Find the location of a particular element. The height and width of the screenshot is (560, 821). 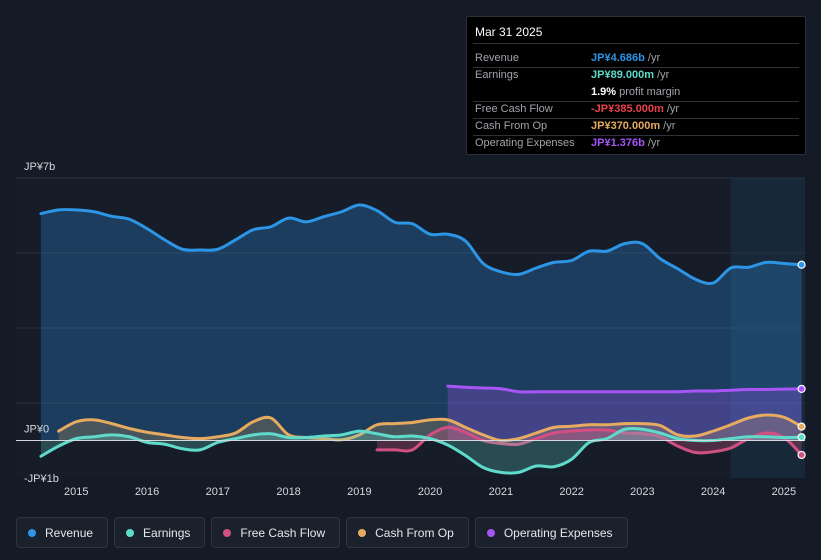

x-tick-label: 2020 is located at coordinates (430, 492).